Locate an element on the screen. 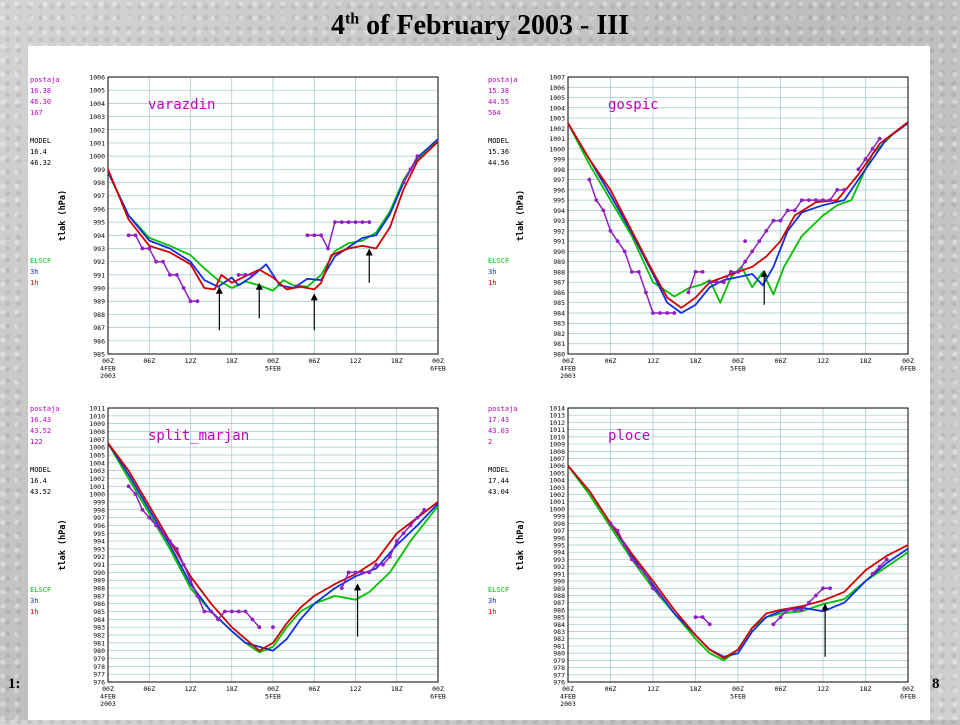 The width and height of the screenshot is (960, 725). y-tick-label: 992 is located at coordinates (99, 262).